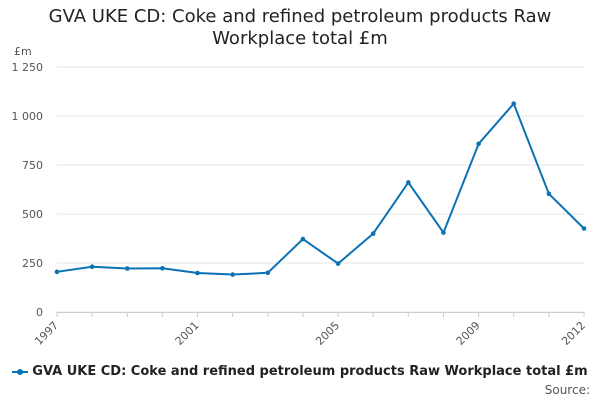  What do you see at coordinates (28, 67) in the screenshot?
I see `y-tick-label: 1 250` at bounding box center [28, 67].